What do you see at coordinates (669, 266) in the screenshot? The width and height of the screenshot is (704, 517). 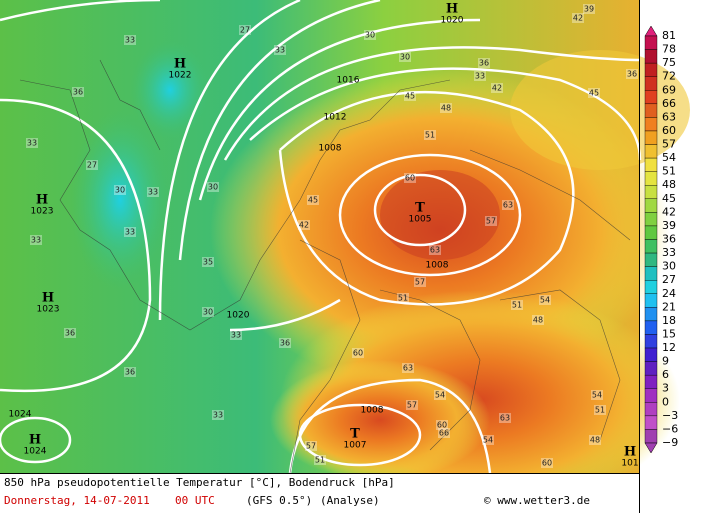 I see `colorbar-label: 30` at bounding box center [669, 266].